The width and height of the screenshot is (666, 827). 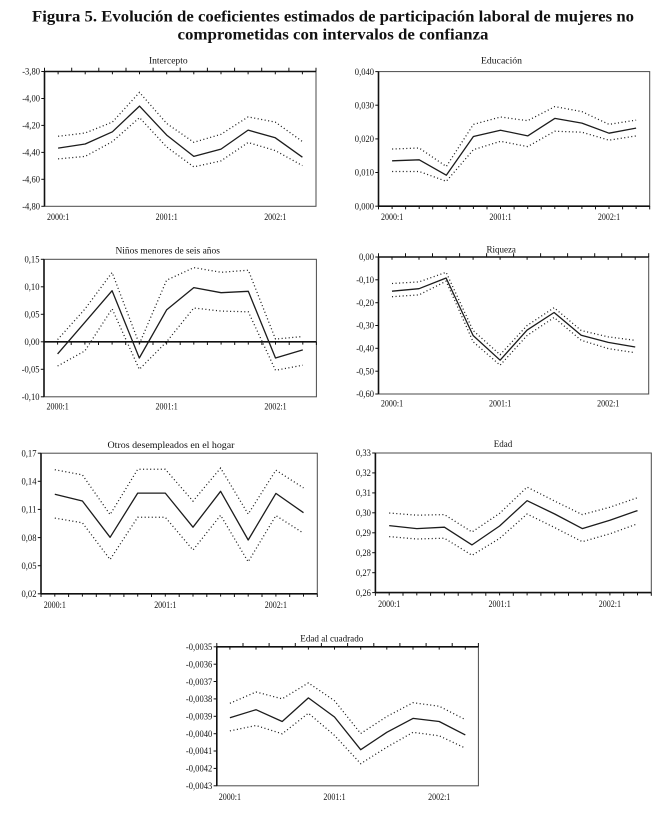 I want to click on svg-text: -4,00, so click(x=31, y=99).